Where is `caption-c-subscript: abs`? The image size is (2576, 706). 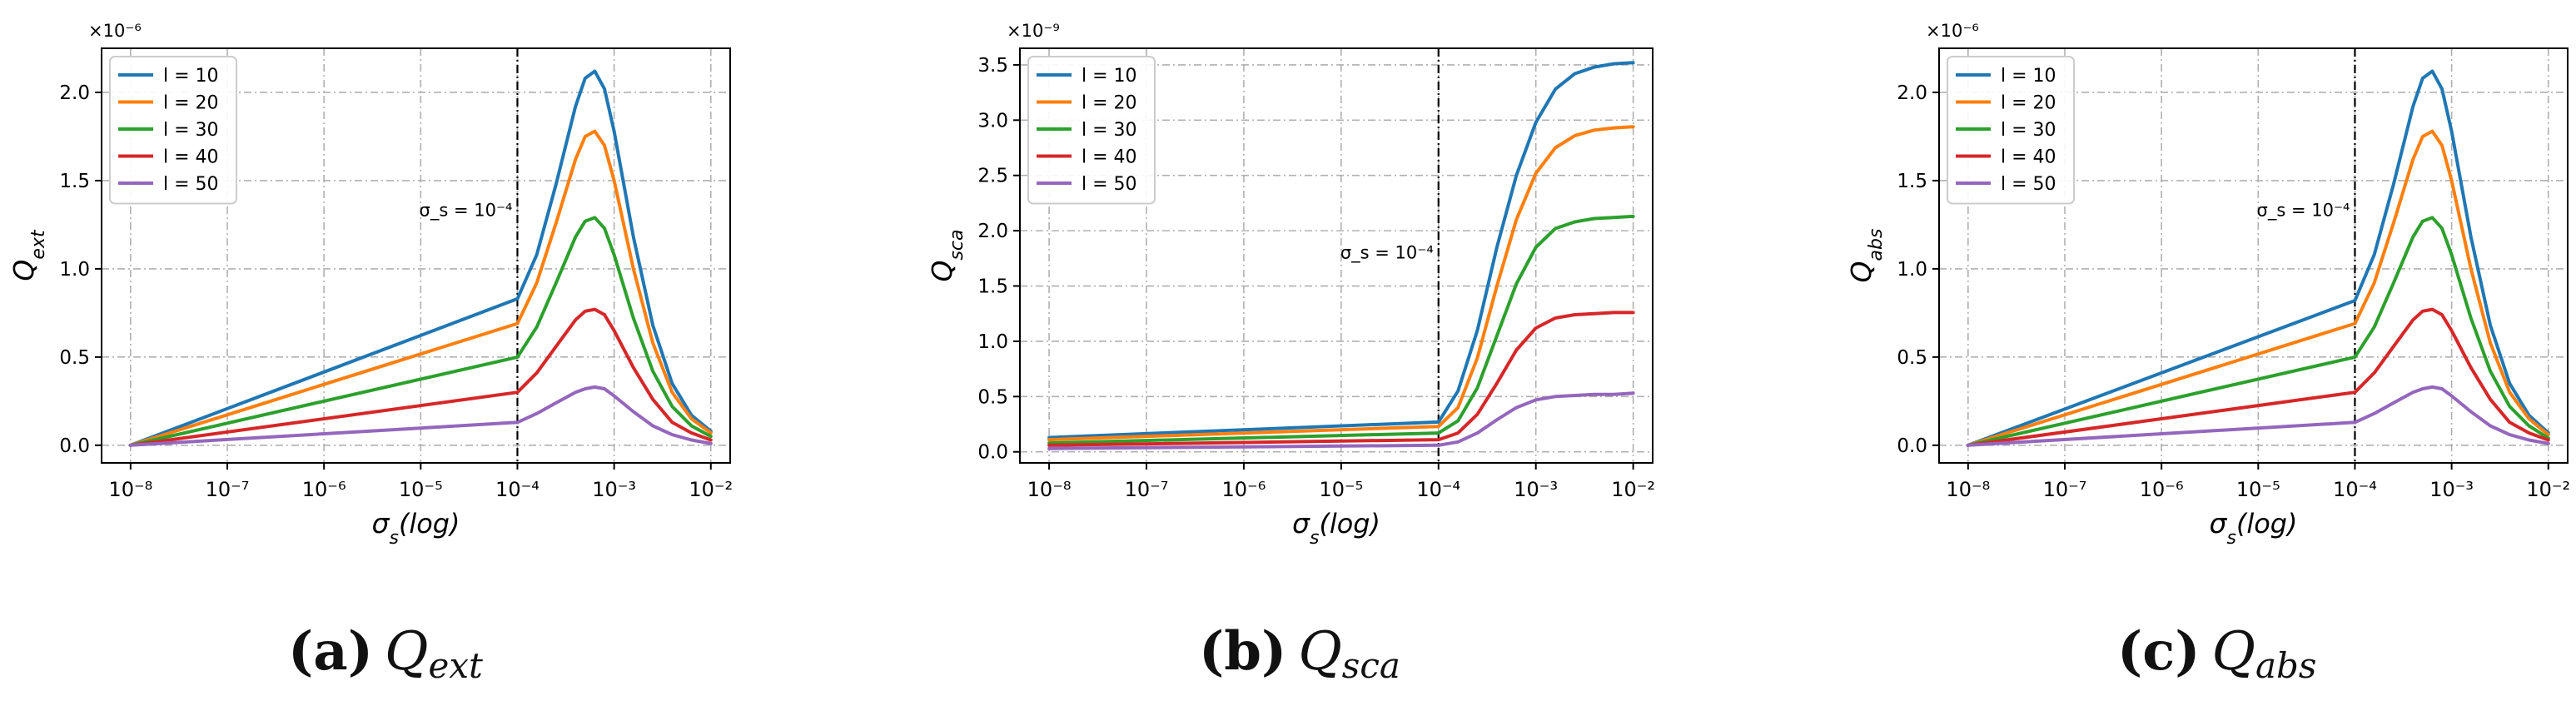
caption-c-subscript: abs is located at coordinates (2286, 665).